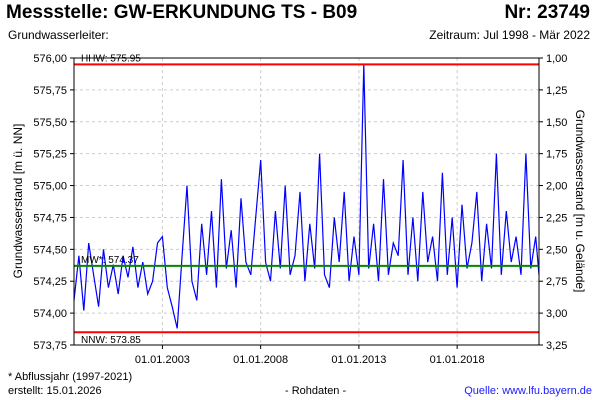 This screenshot has width=600, height=400. Describe the element at coordinates (358, 360) in the screenshot. I see `x-tick-label: 01.01.2013` at that location.